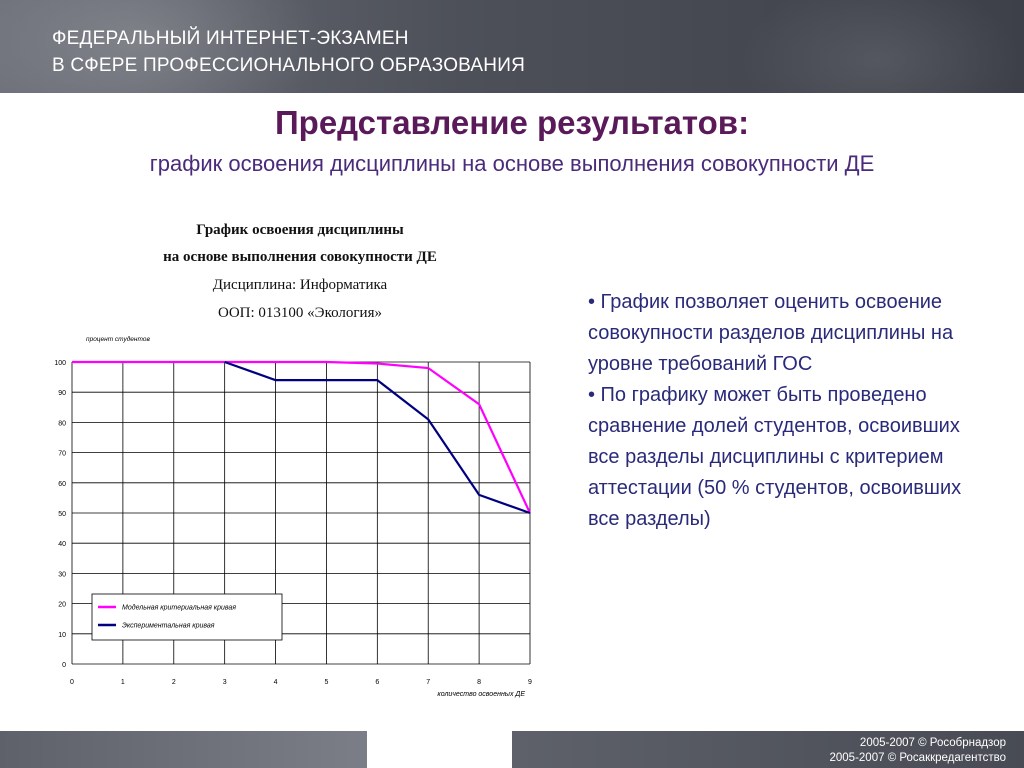 This screenshot has width=1024, height=768. Describe the element at coordinates (72, 682) in the screenshot. I see `x-tick-label: 0` at that location.